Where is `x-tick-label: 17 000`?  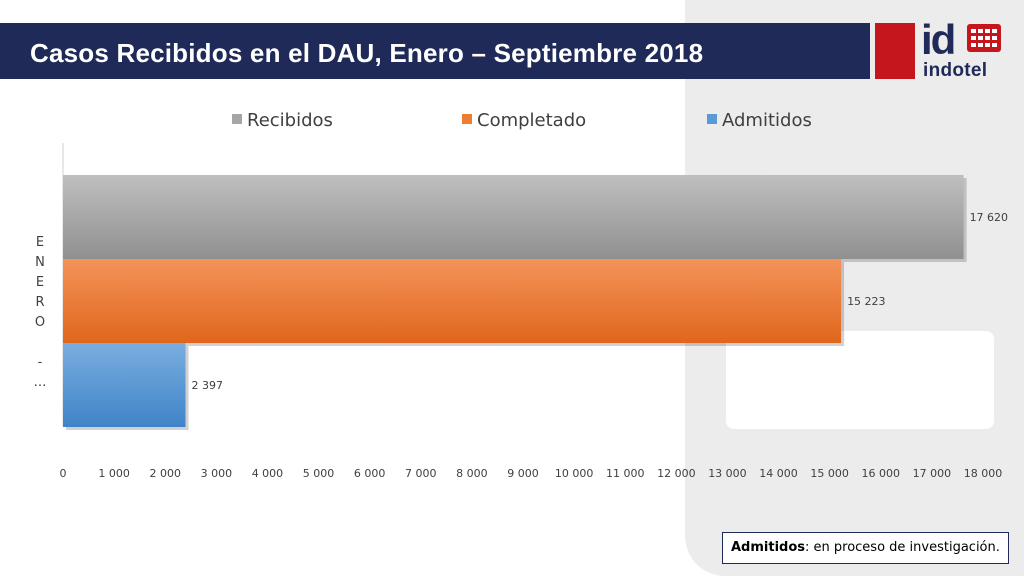 x-tick-label: 17 000 is located at coordinates (932, 473).